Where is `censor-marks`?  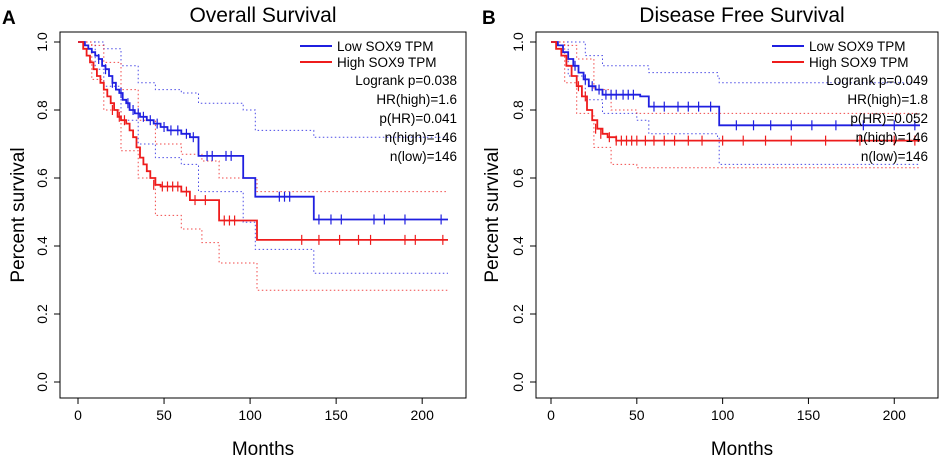
censor-marks is located at coordinates (745, 103).